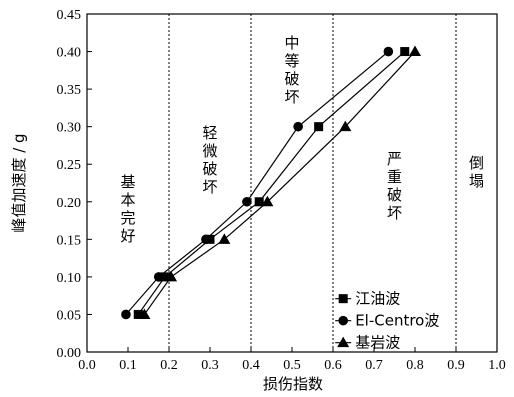  What do you see at coordinates (394, 177) in the screenshot?
I see `region-label-char: 重` at bounding box center [394, 177].